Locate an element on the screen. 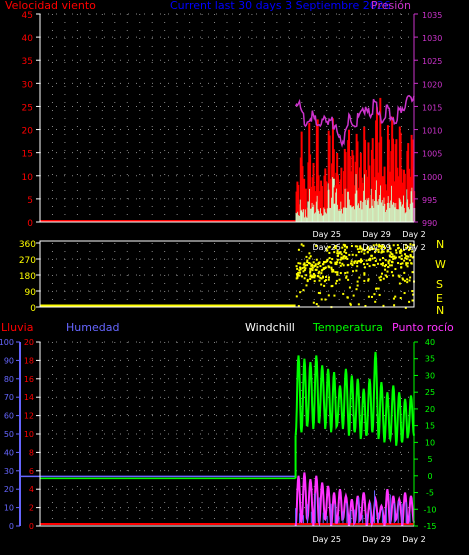 Image resolution: width=469 pixels, height=555 pixels. mid-x-tick-label: Day 25 is located at coordinates (326, 247).